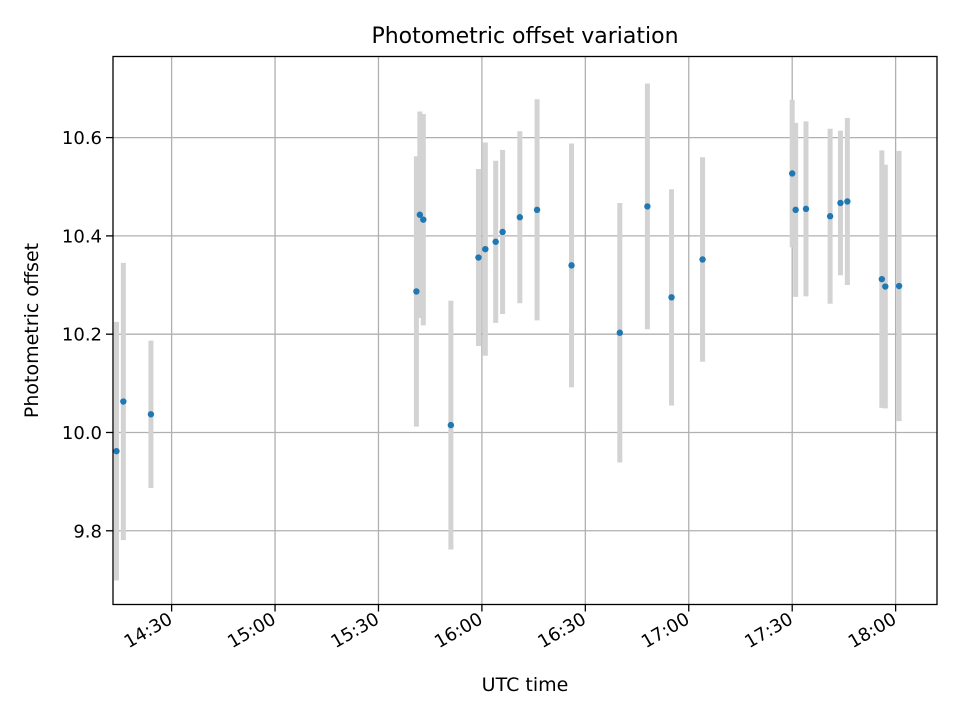 Image resolution: width=960 pixels, height=724 pixels. Describe the element at coordinates (525, 685) in the screenshot. I see `x-axis-label: UTC time` at that location.